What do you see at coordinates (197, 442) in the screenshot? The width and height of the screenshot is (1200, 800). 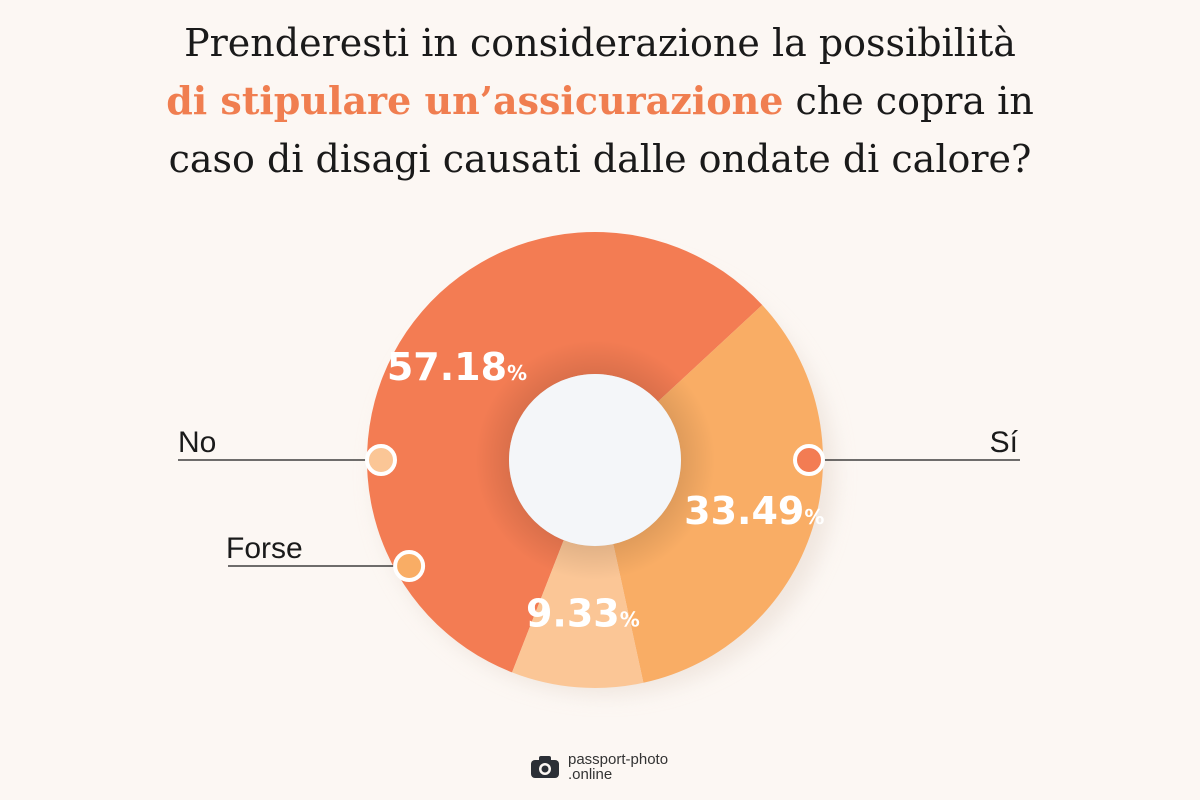 I see `category-label-no: No` at bounding box center [197, 442].